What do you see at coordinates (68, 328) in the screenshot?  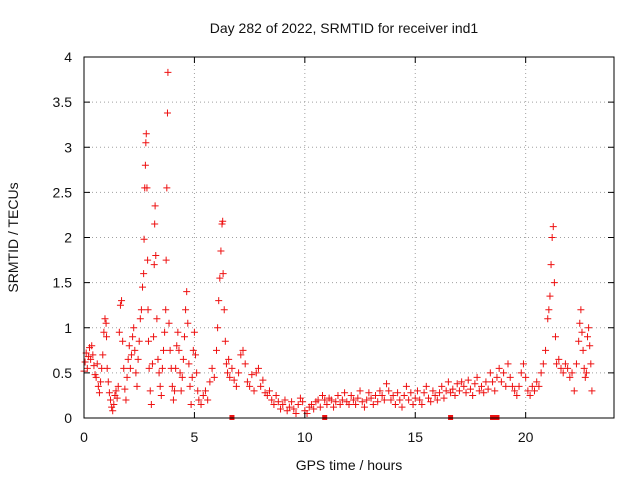 I see `y-tick-label: 1` at bounding box center [68, 328].